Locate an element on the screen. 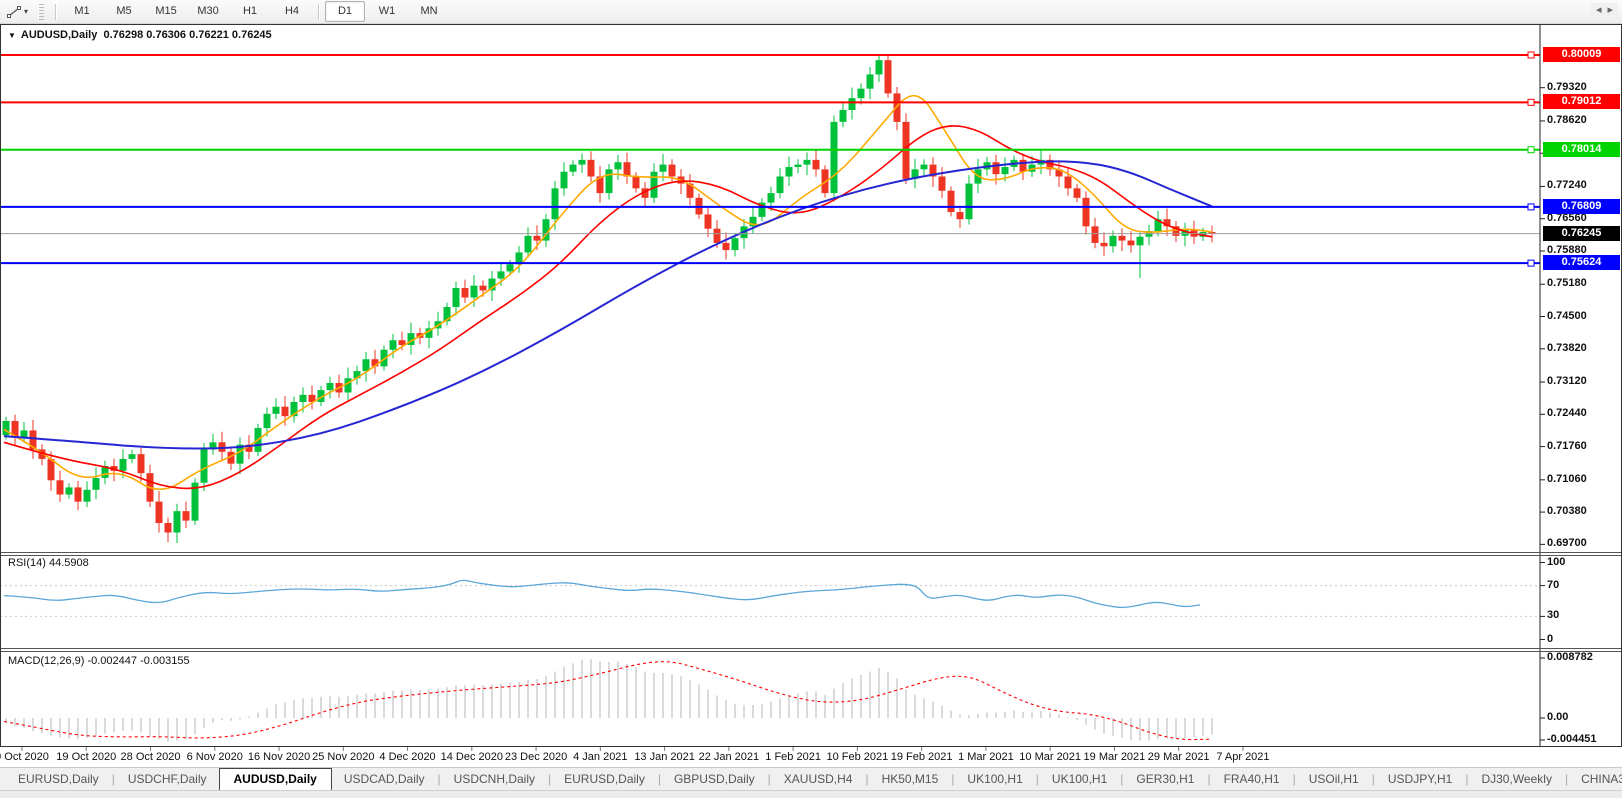 Image resolution: width=1622 pixels, height=798 pixels. tab-usoil-h1: USOil,H1 is located at coordinates (1333, 779).